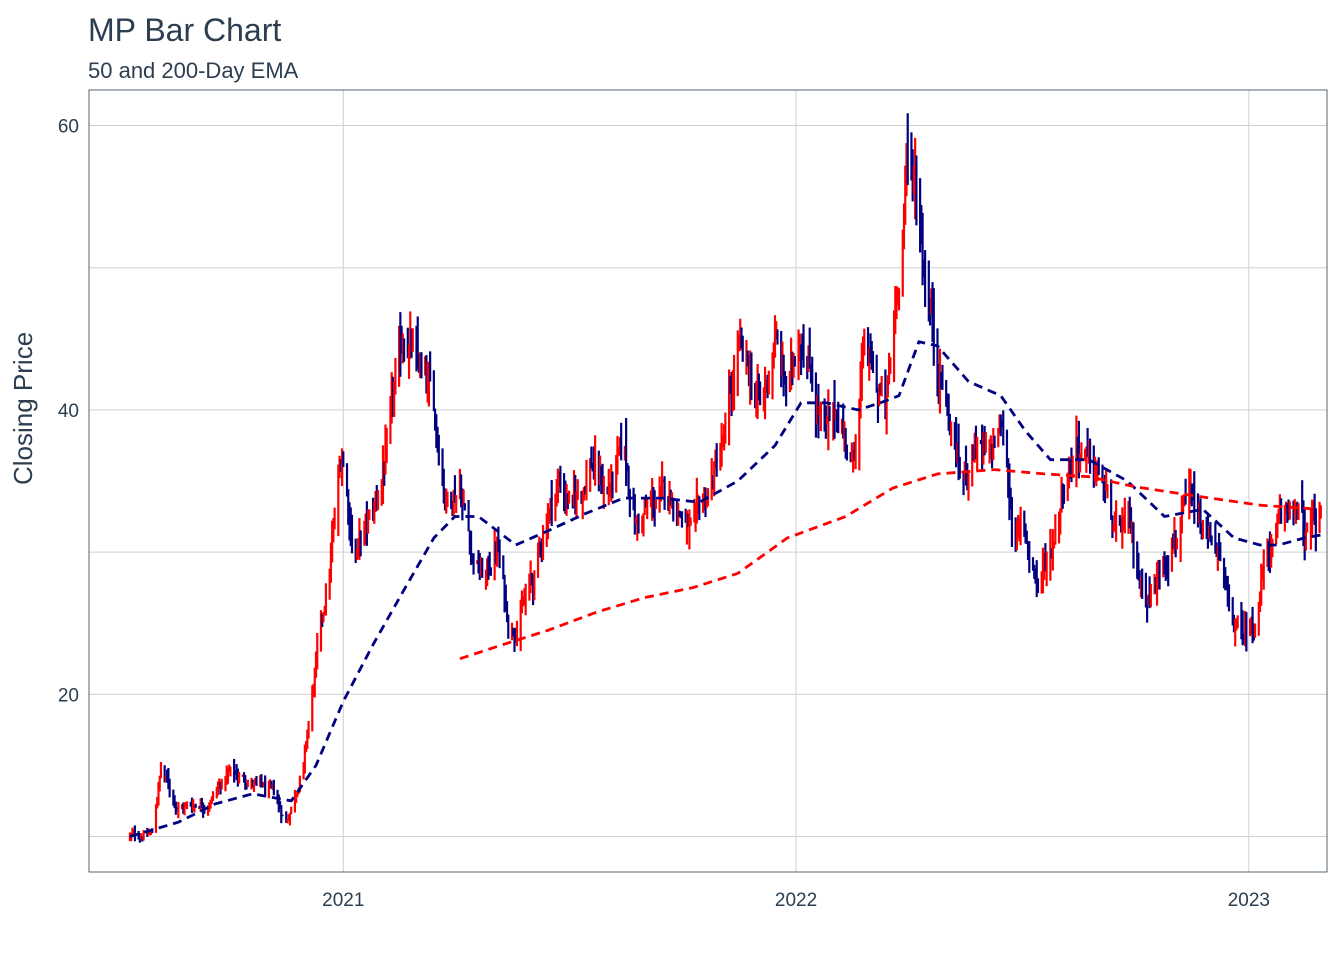  Describe the element at coordinates (193, 70) in the screenshot. I see `chart-subtitle: 50 and 200-Day EMA` at that location.